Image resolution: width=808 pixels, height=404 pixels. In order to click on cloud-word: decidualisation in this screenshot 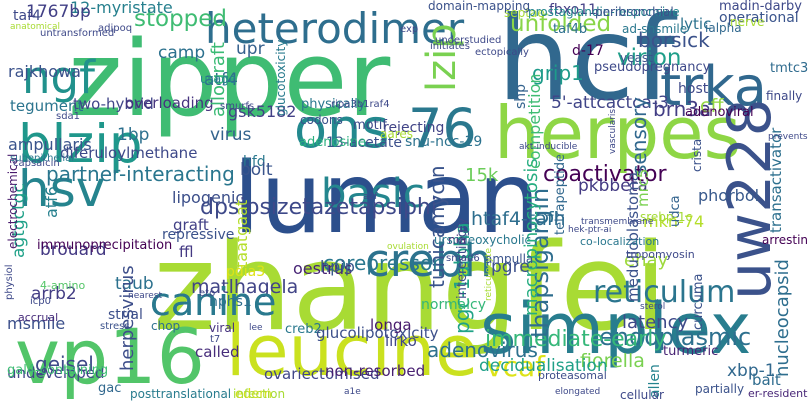, I will do `click(543, 366)`.